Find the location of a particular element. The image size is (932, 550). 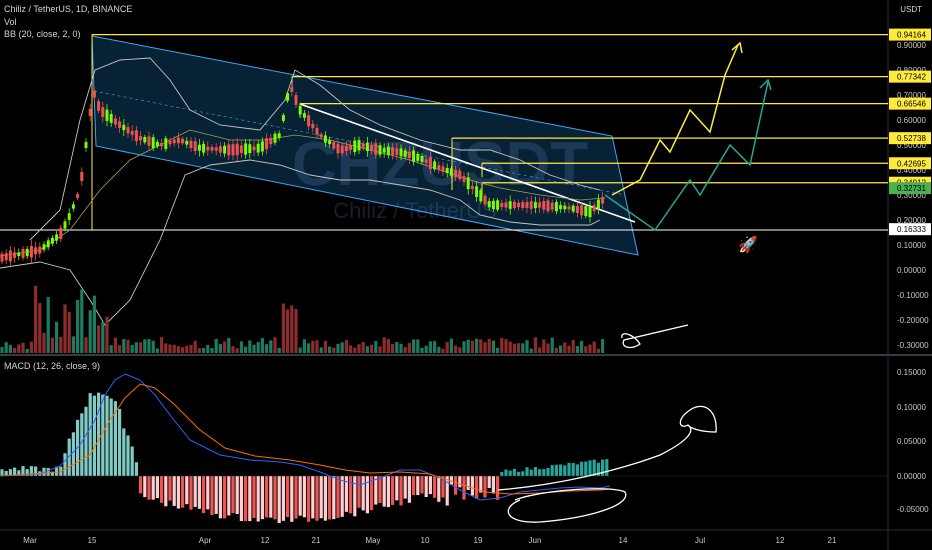

downtrend-line is located at coordinates (467, 163).